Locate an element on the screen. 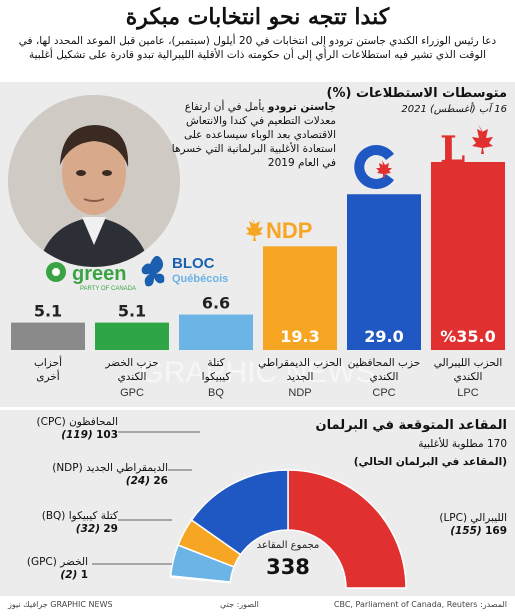  watermark: GRAPHIC NEWS is located at coordinates (257, 372).